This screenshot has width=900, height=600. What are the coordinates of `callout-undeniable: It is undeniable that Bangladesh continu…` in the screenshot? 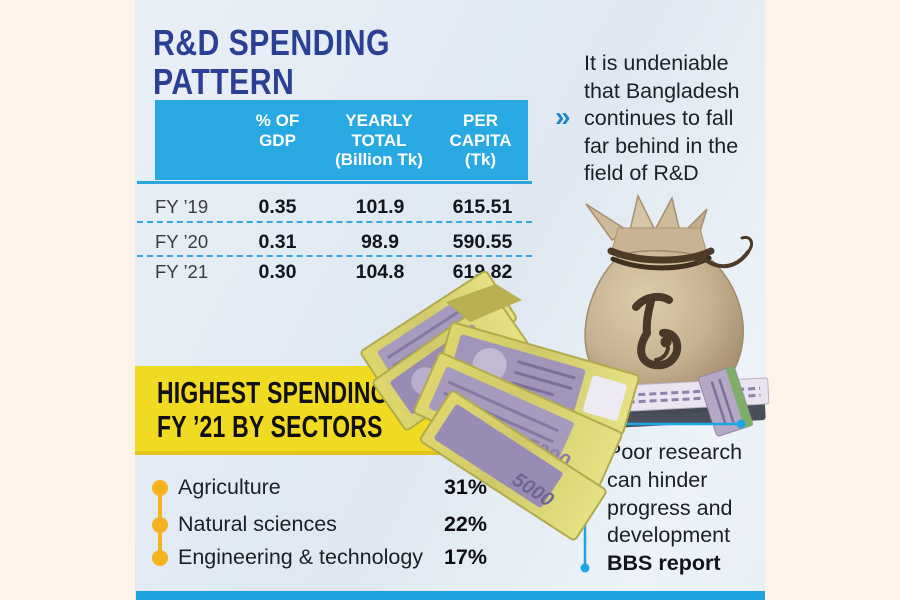 It's located at (662, 118).